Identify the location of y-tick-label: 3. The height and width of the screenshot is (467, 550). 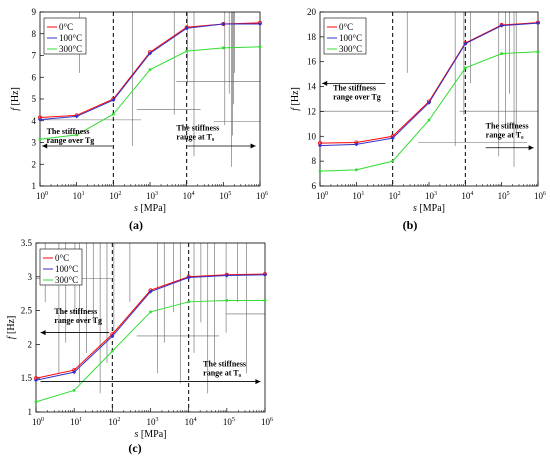
(34, 143).